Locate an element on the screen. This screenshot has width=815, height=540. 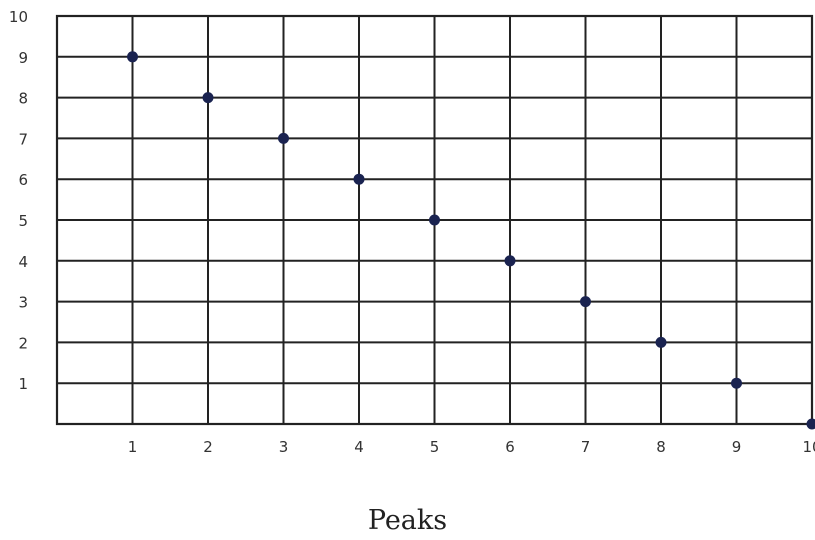
x-tick-label: 5 is located at coordinates (435, 447).